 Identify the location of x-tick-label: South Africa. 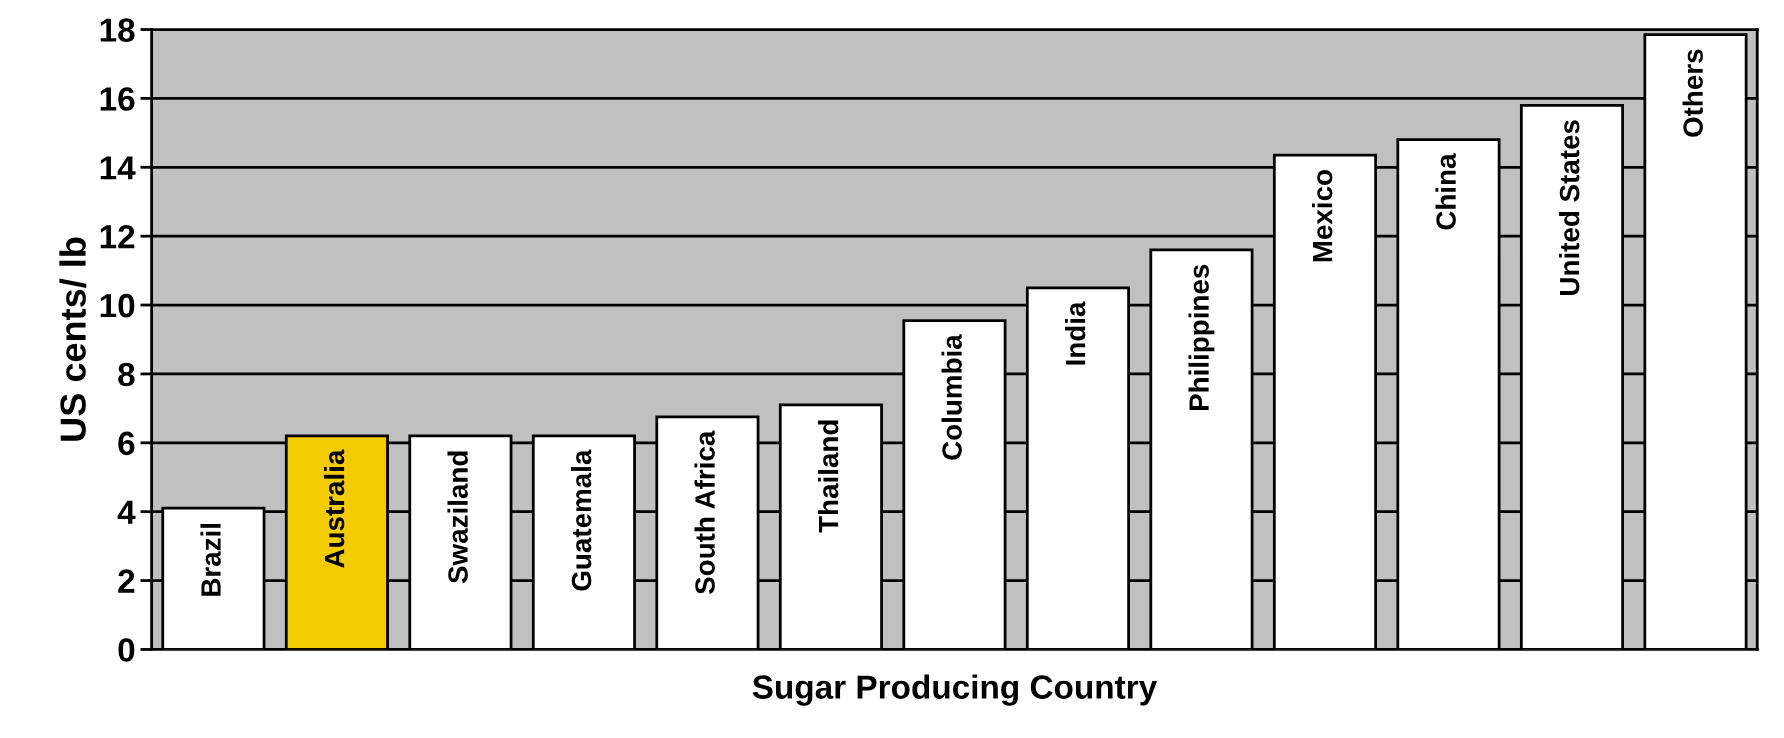
(704, 512).